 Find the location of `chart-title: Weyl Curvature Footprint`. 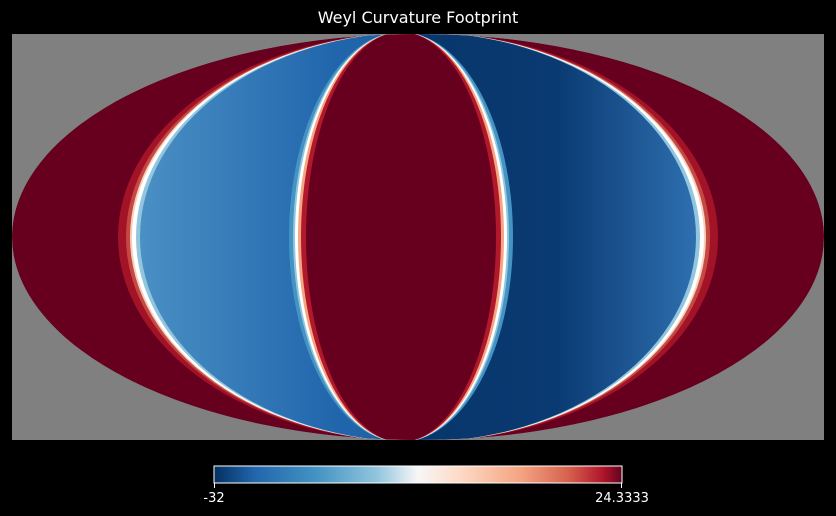

chart-title: Weyl Curvature Footprint is located at coordinates (418, 17).